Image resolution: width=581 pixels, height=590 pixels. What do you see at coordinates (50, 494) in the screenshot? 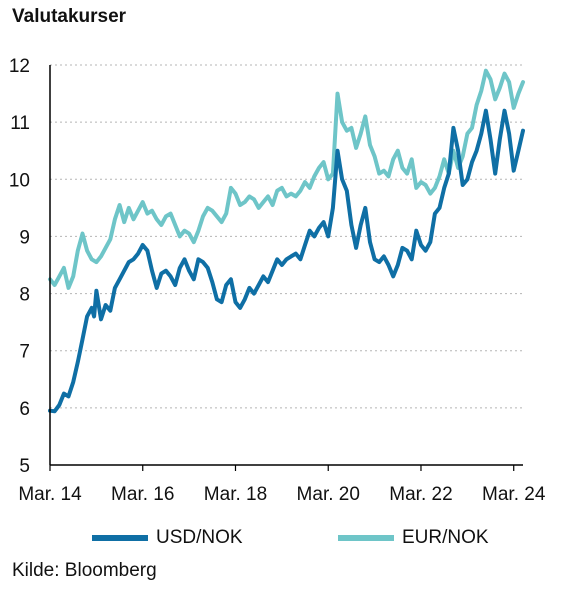
I see `x-tick-label-0: Mar. 14` at bounding box center [50, 494].